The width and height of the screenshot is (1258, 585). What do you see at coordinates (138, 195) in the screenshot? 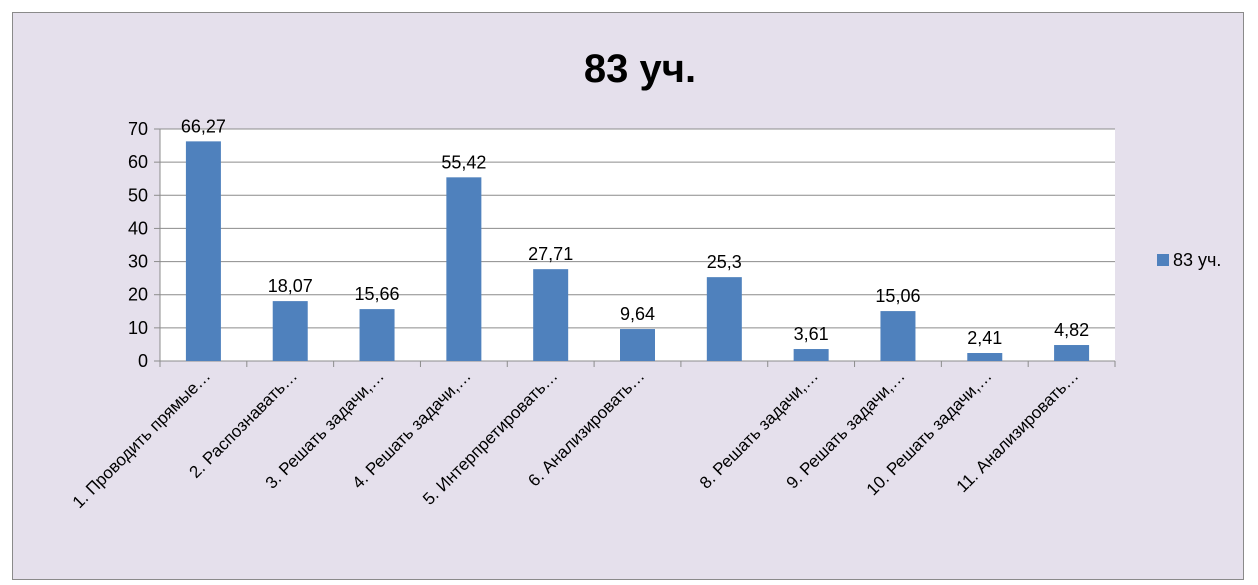
I see `y-tick-label: 50` at bounding box center [138, 195].